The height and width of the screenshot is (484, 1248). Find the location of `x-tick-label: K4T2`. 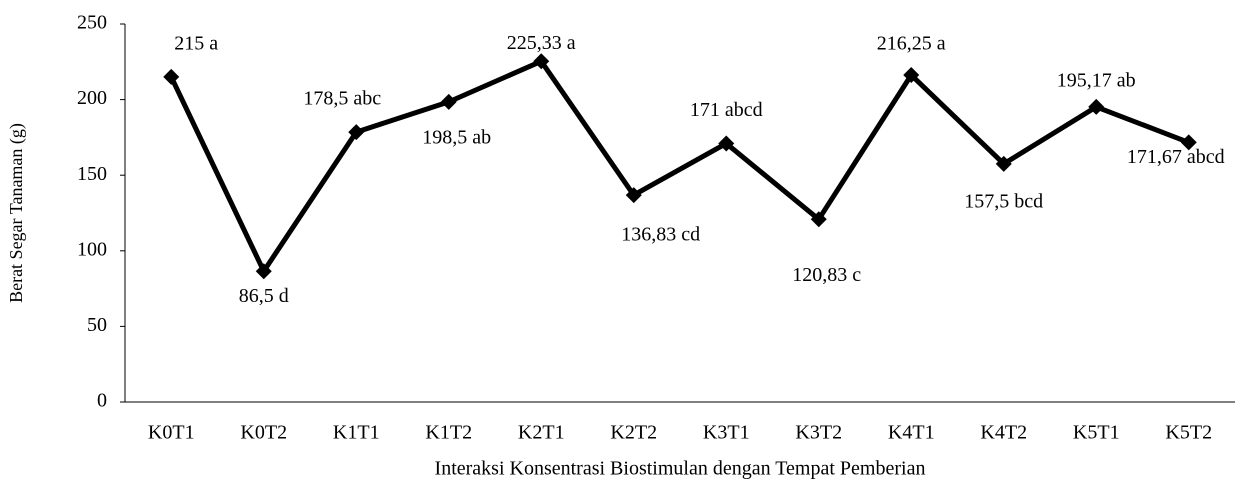

x-tick-label: K4T2 is located at coordinates (1003, 433).